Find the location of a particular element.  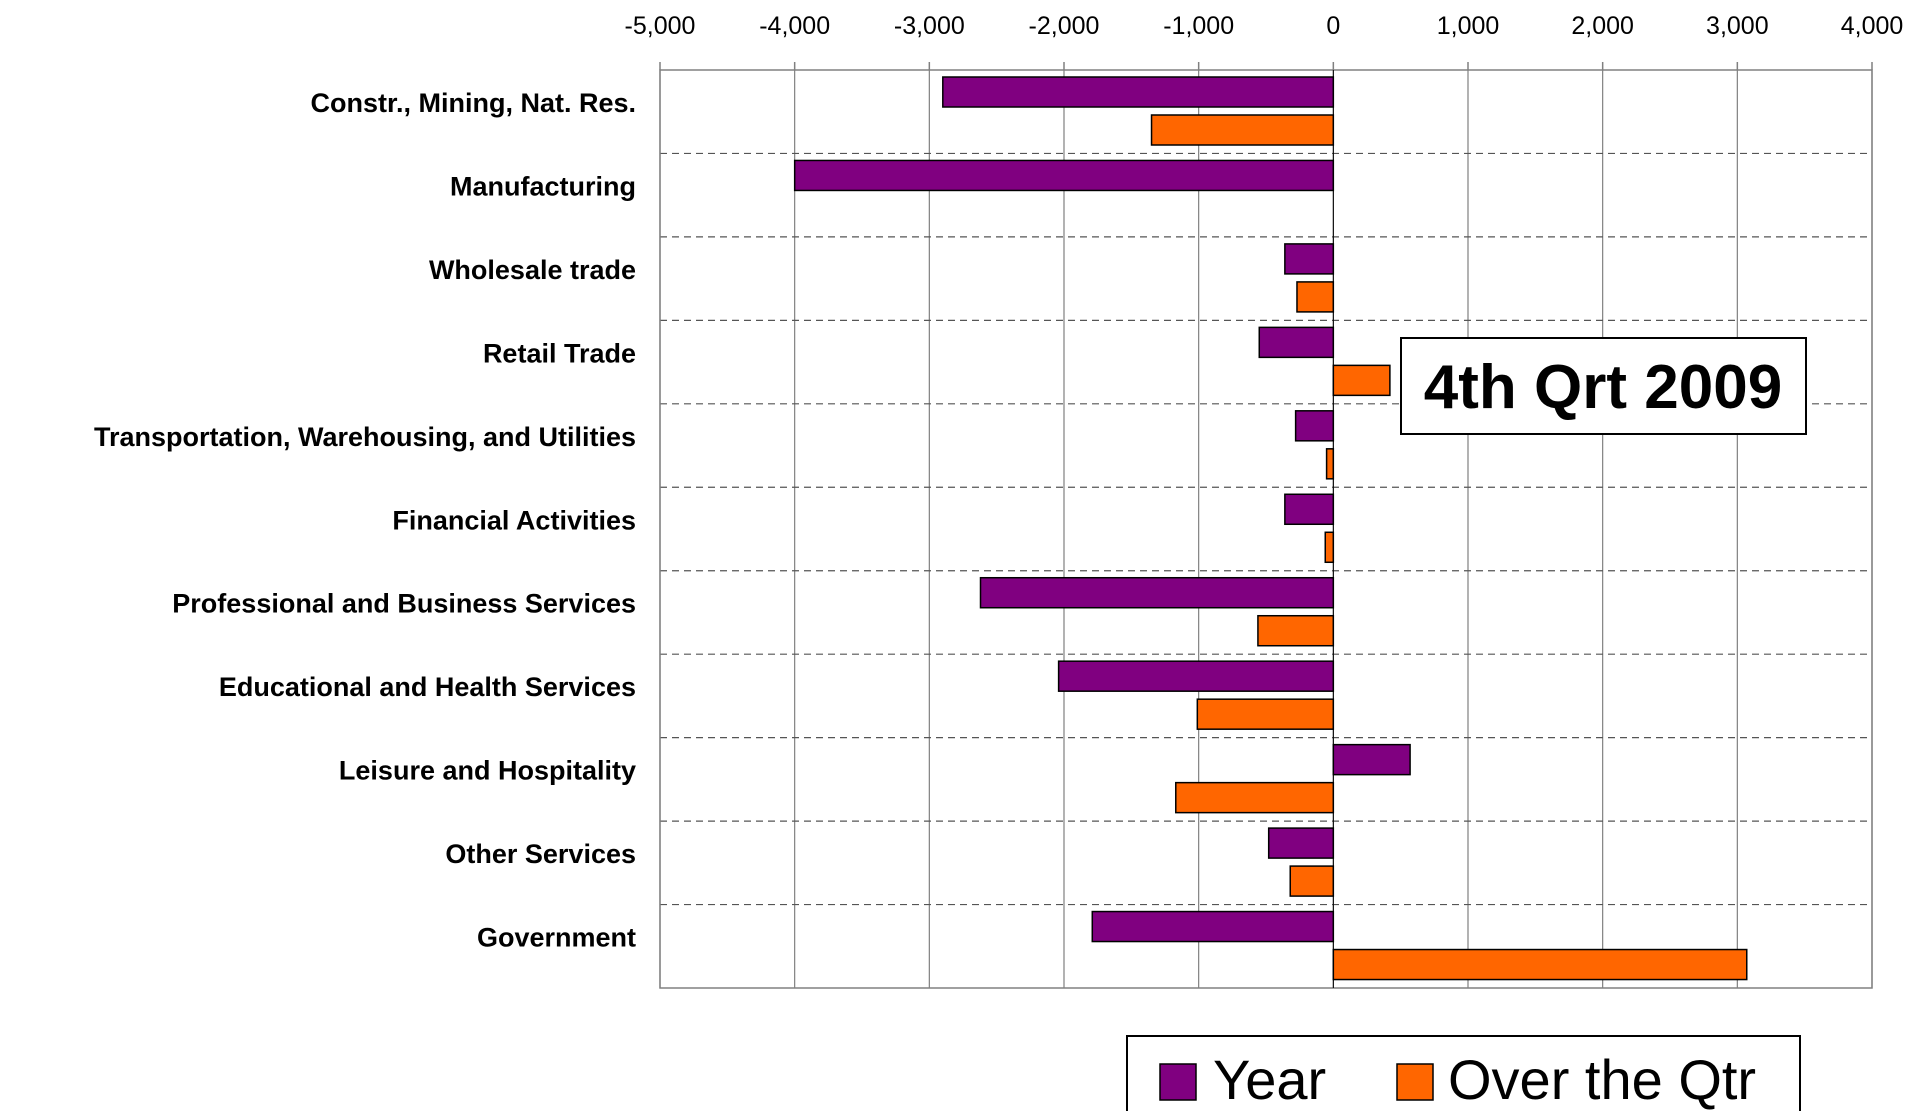

category-label: Leisure and Hospitality is located at coordinates (487, 771).